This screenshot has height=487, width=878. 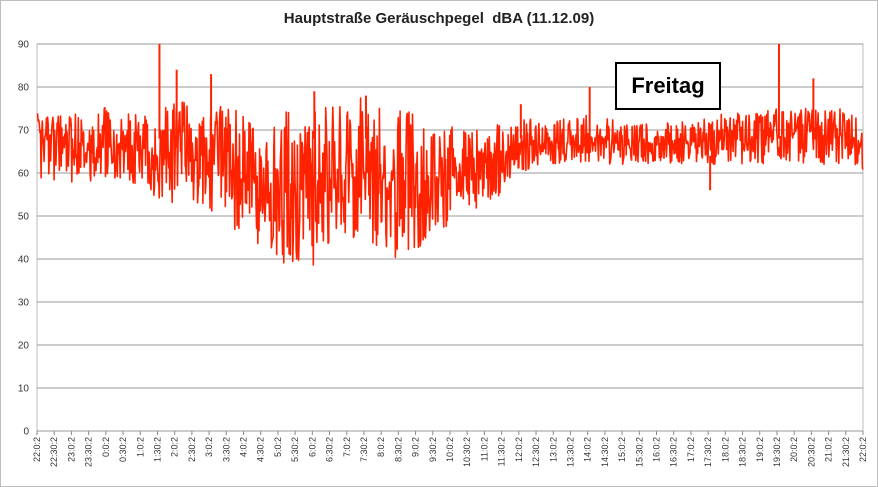 What do you see at coordinates (691, 449) in the screenshot?
I see `x-tick-label: 17:0:2` at bounding box center [691, 449].